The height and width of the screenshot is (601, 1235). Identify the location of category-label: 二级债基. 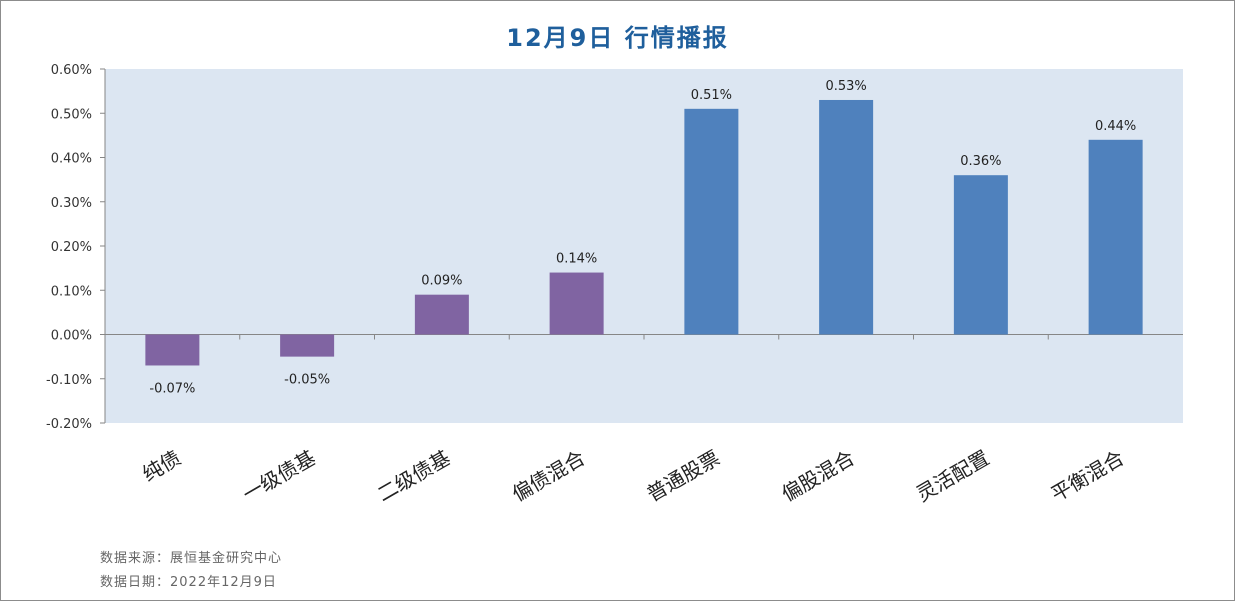
(413, 476).